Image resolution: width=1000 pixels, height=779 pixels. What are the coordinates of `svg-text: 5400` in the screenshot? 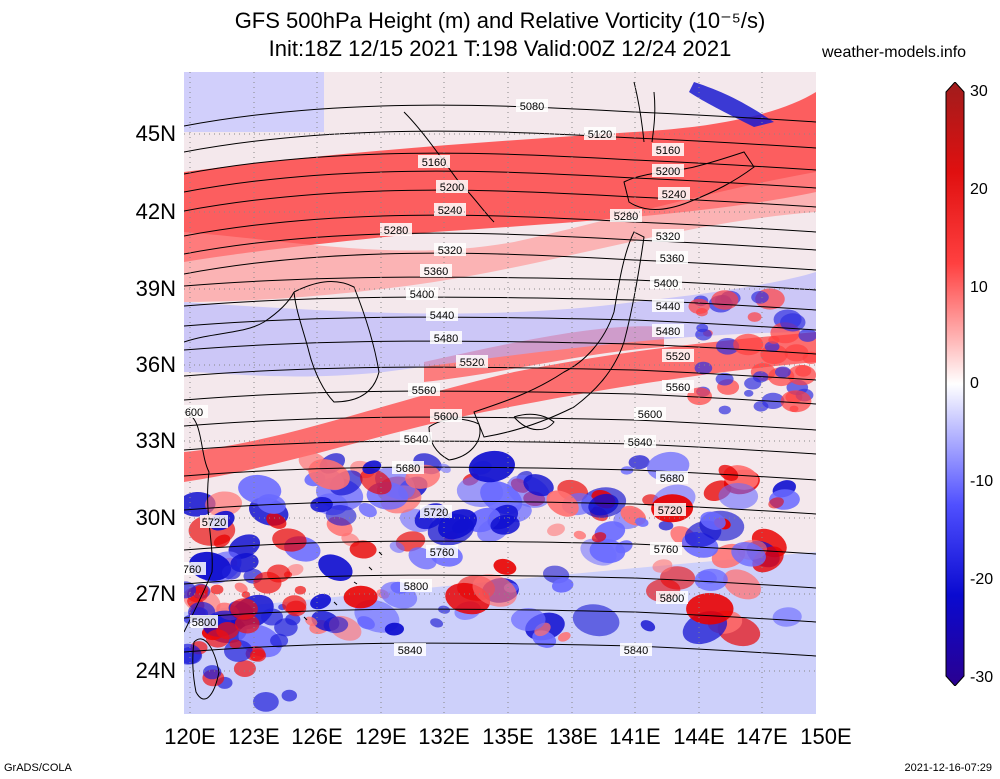 It's located at (422, 295).